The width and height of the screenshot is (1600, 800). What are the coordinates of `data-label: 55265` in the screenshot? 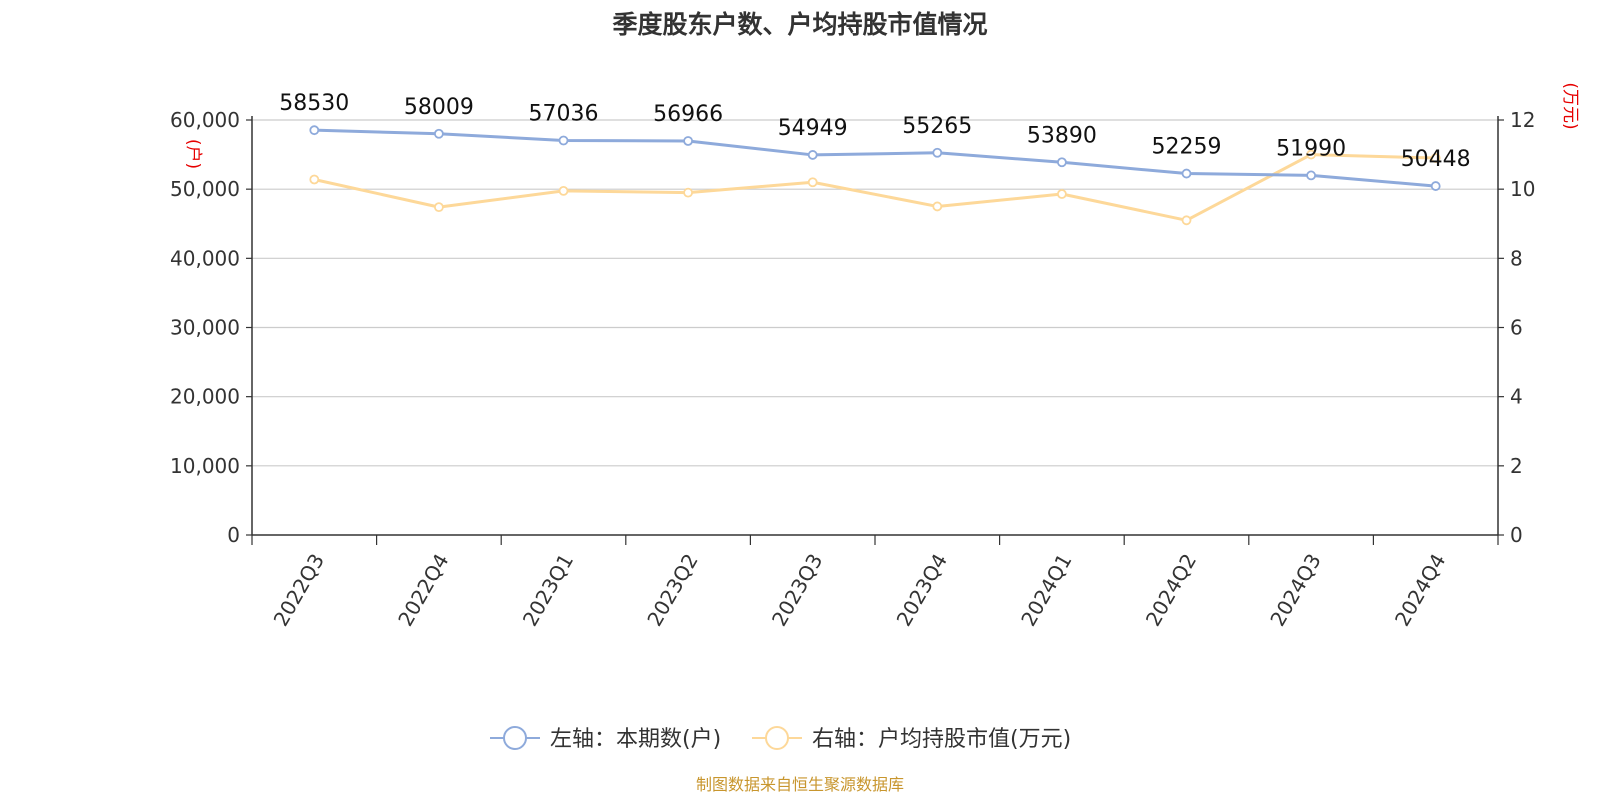 It's located at (937, 126).